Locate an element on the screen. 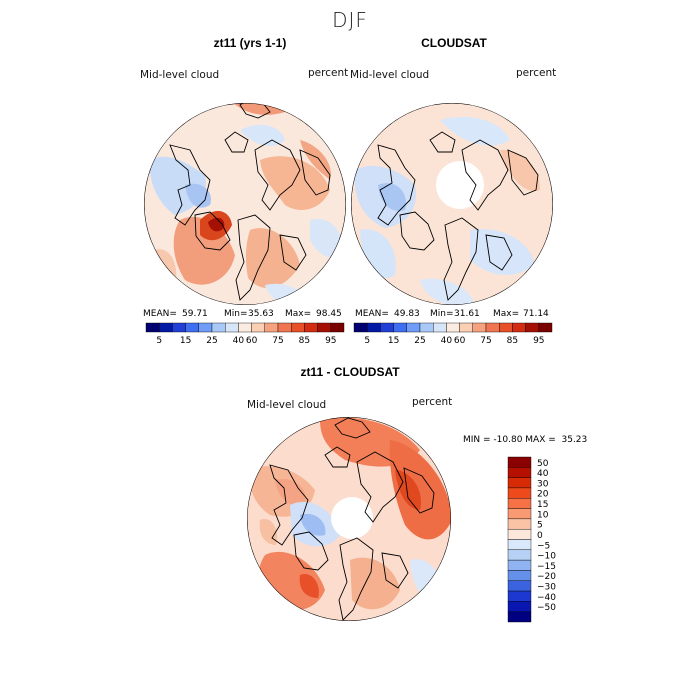 The height and width of the screenshot is (700, 700). panel3-colorbar-tick-label: 0 is located at coordinates (540, 536).